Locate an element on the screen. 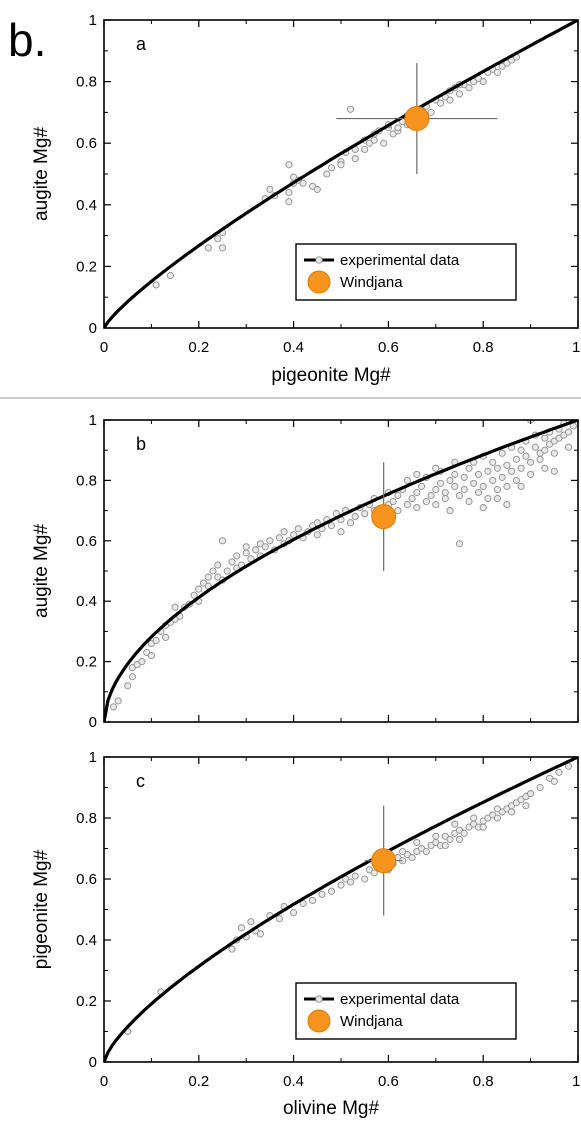  y-tick-label: 0 is located at coordinates (93, 1062).